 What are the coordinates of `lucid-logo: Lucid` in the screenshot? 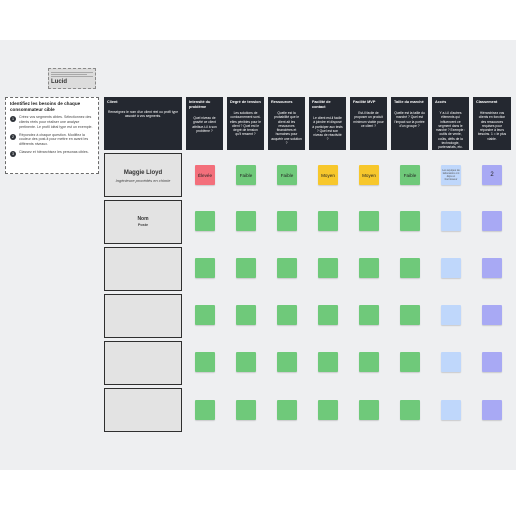 It's located at (59, 82).